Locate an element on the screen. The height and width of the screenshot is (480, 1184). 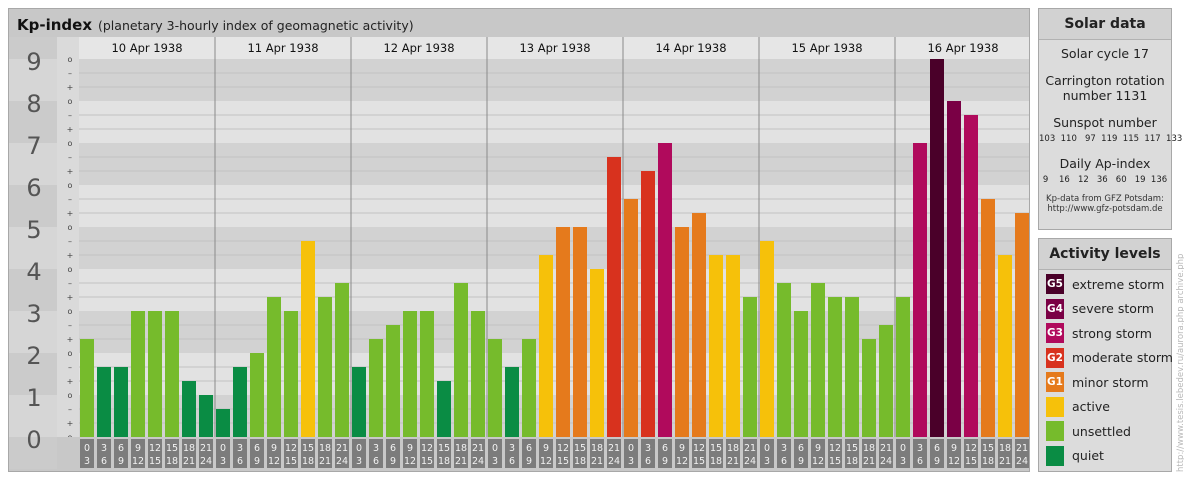
day-label: 14 Apr 1938 is located at coordinates (690, 48).